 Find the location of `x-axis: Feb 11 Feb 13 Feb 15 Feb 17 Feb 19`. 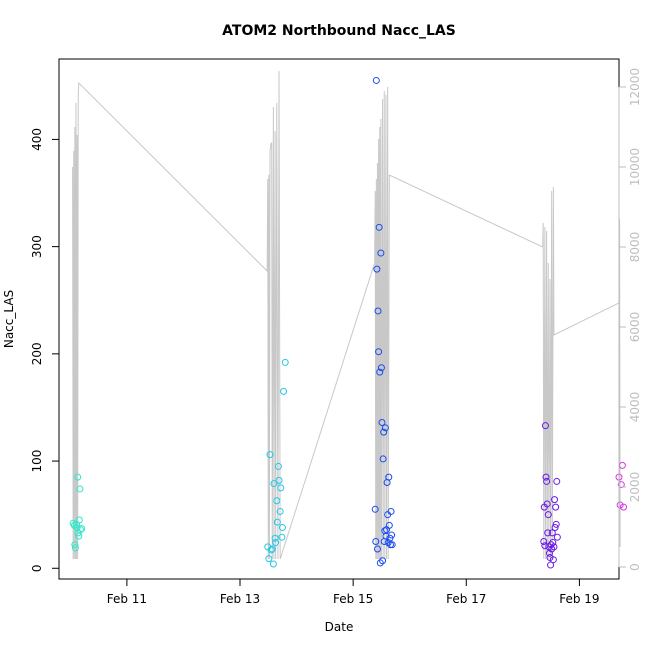

x-axis: Feb 11 Feb 13 Feb 15 Feb 17 Feb 19 is located at coordinates (353, 592).